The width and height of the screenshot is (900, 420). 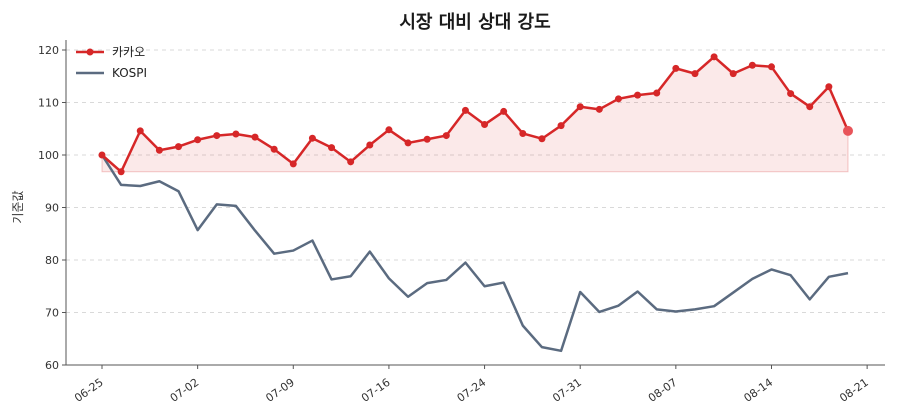 What do you see at coordinates (52, 208) in the screenshot?
I see `y-tick-label-90: 90` at bounding box center [52, 208].